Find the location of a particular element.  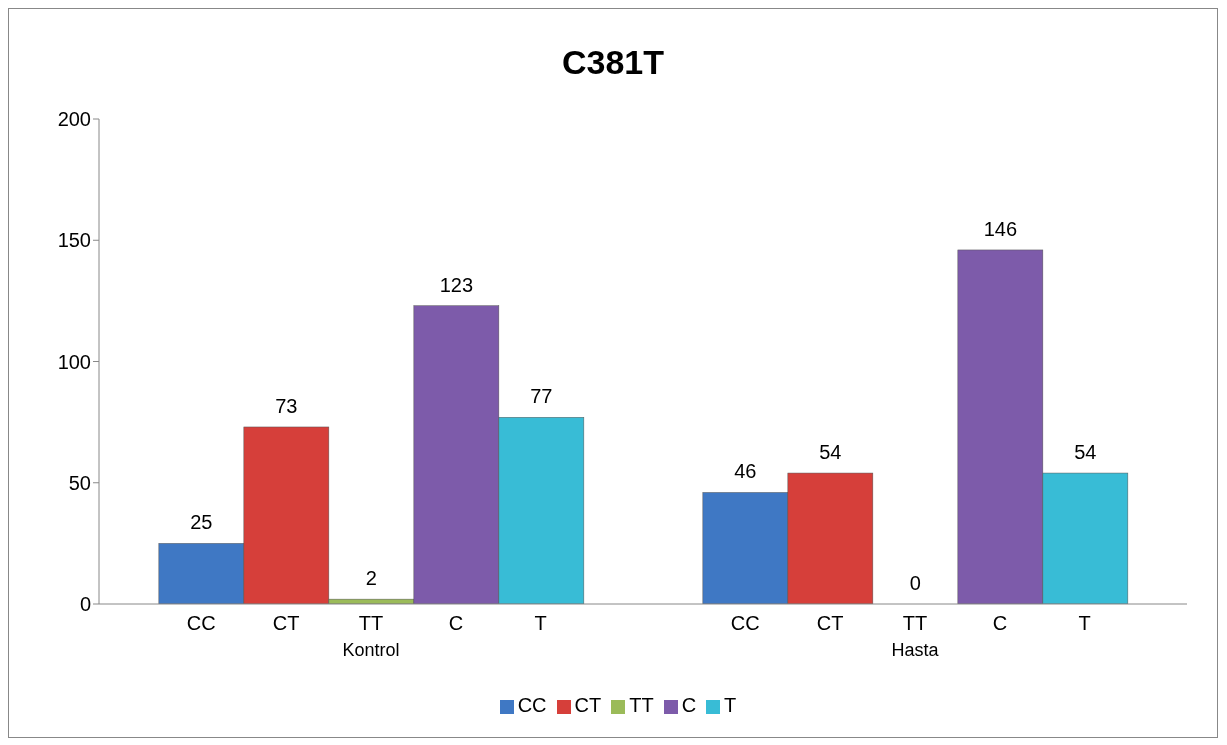

data-label: 146 is located at coordinates (1000, 228).